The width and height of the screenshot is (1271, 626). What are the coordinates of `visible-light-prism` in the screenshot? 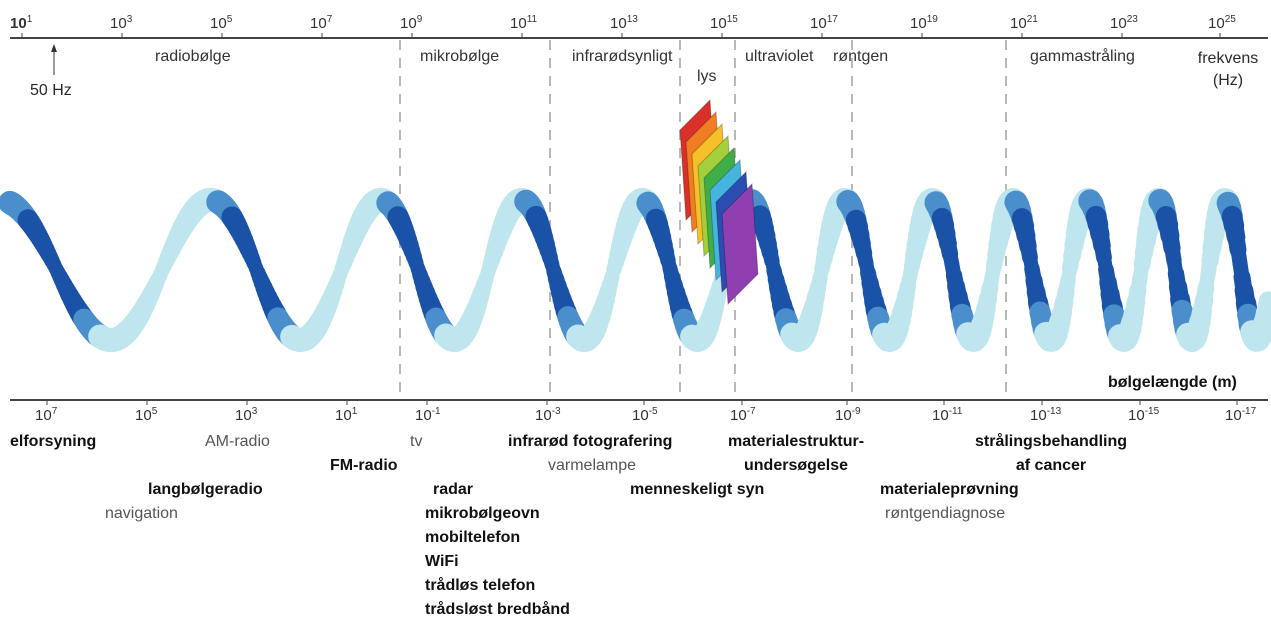 It's located at (719, 202).